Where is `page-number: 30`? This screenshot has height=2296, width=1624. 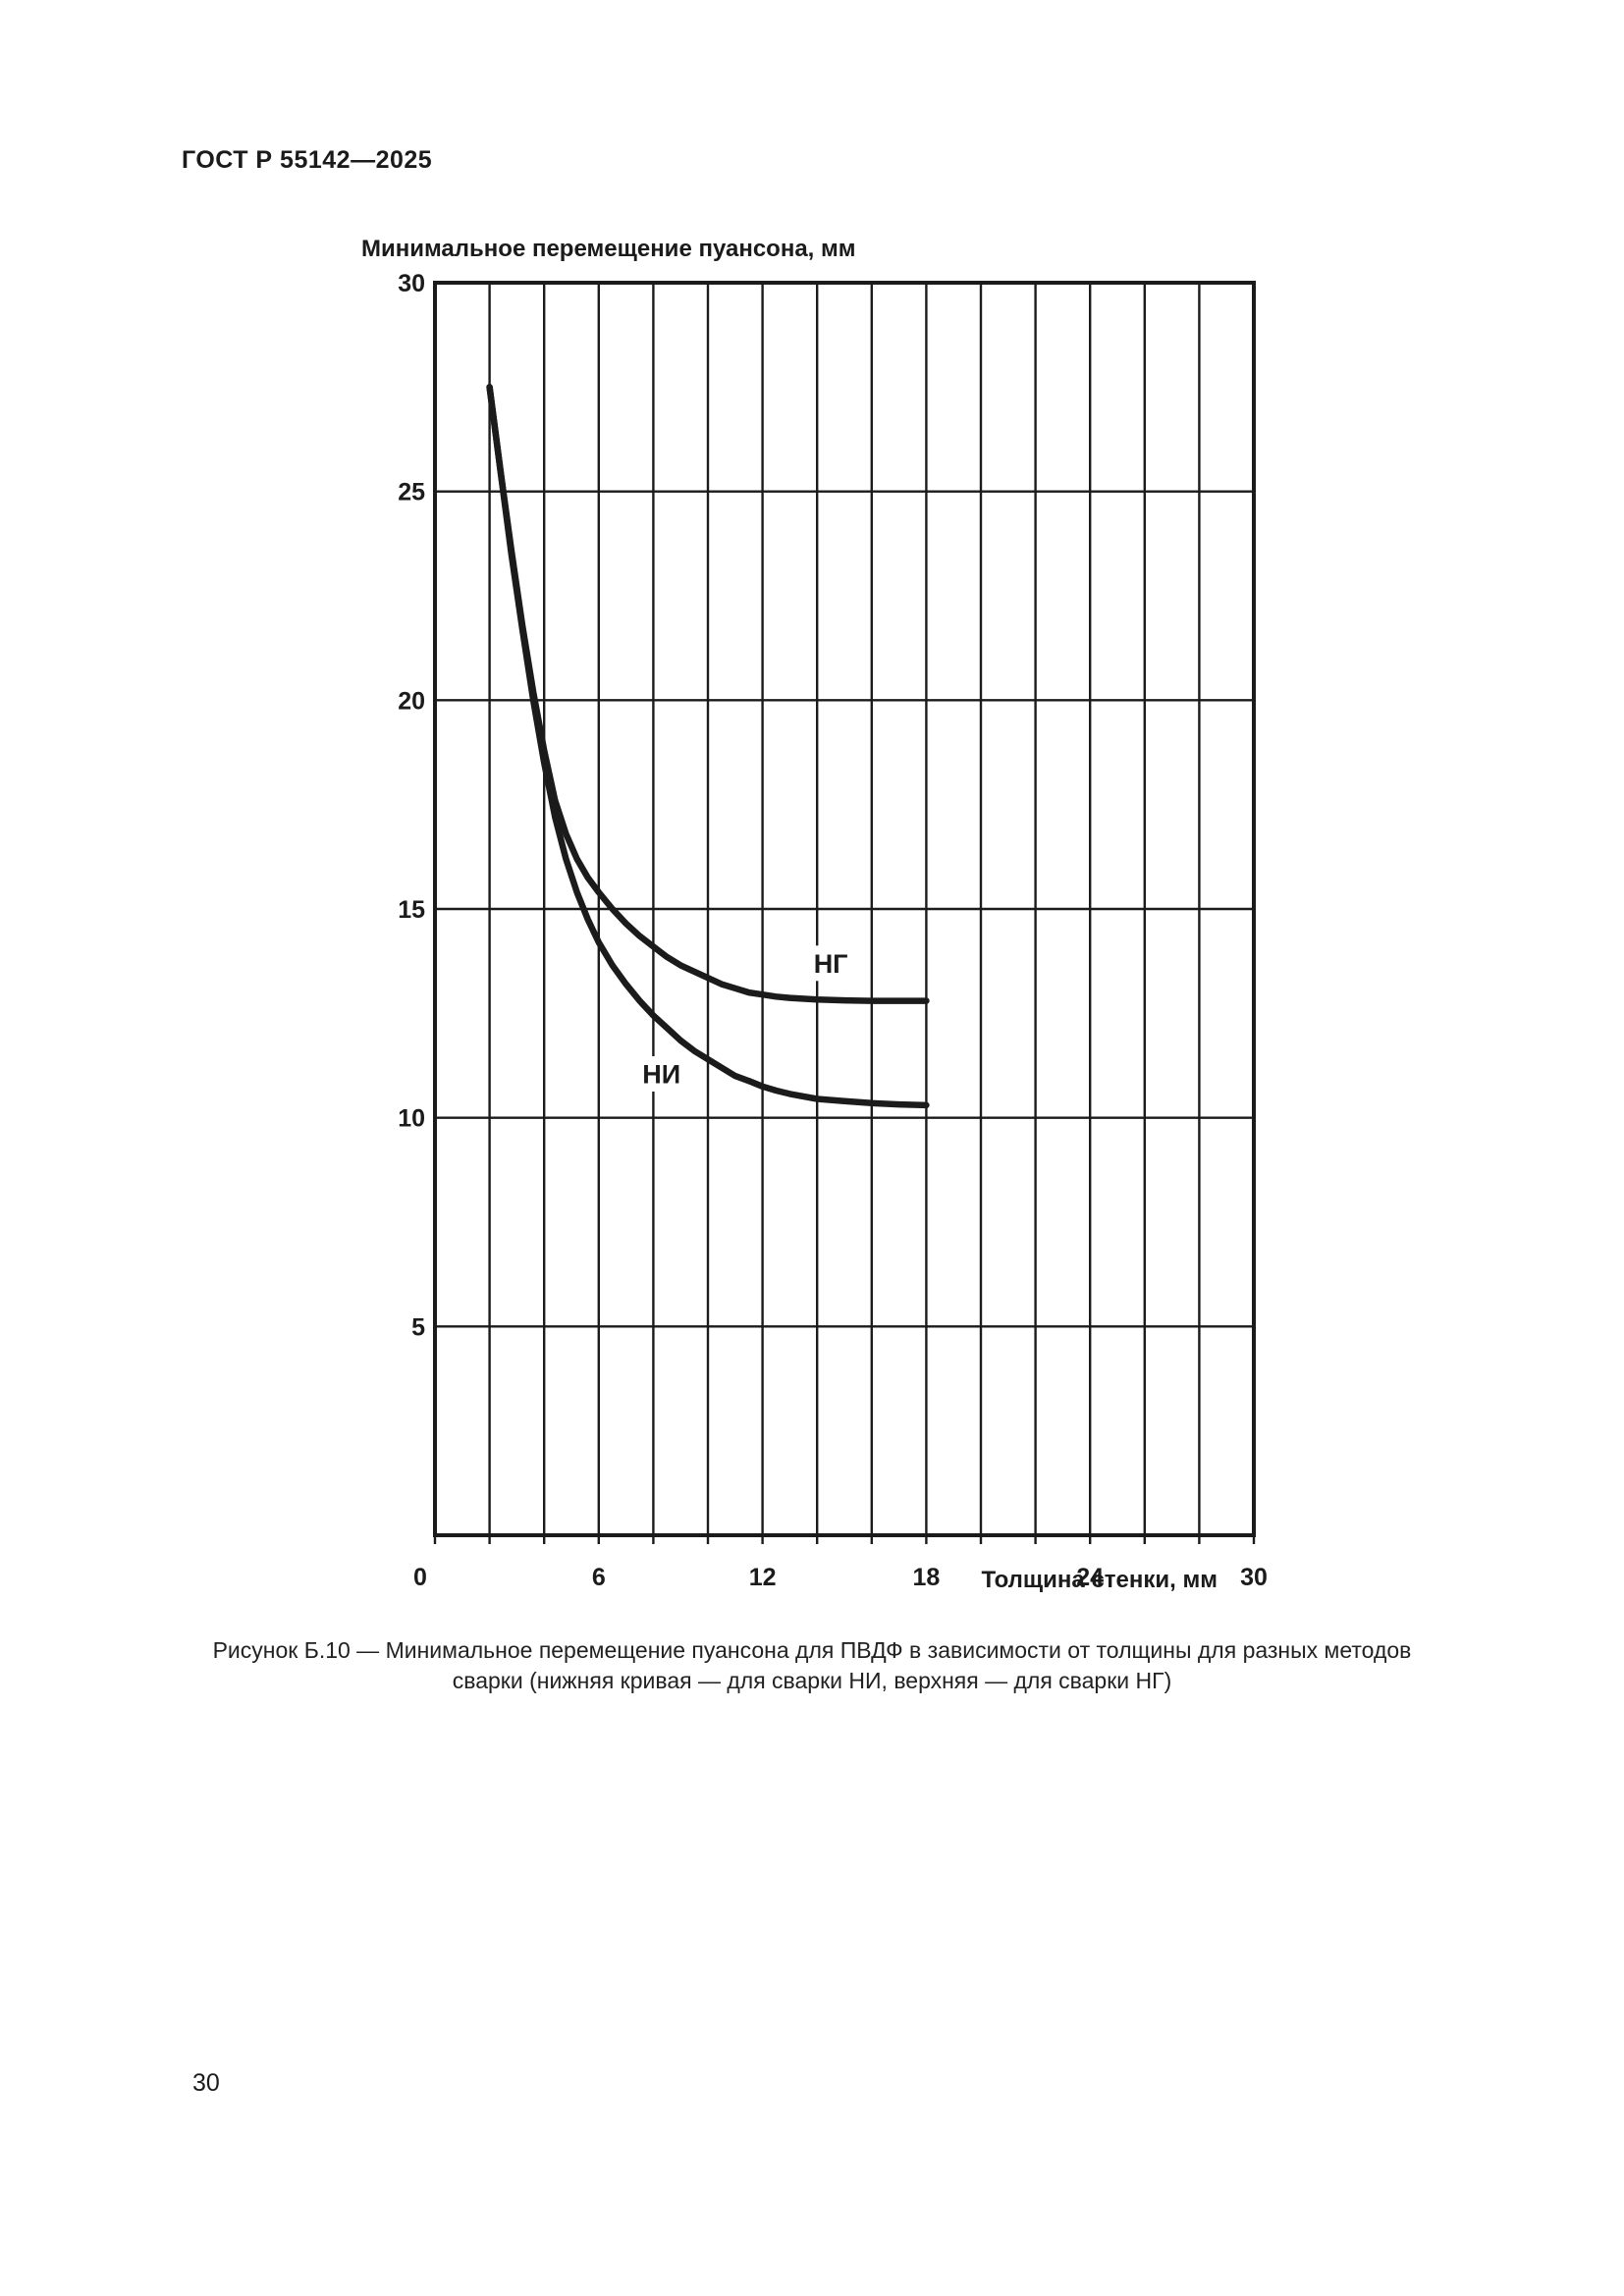
page-number: 30 is located at coordinates (206, 2083).